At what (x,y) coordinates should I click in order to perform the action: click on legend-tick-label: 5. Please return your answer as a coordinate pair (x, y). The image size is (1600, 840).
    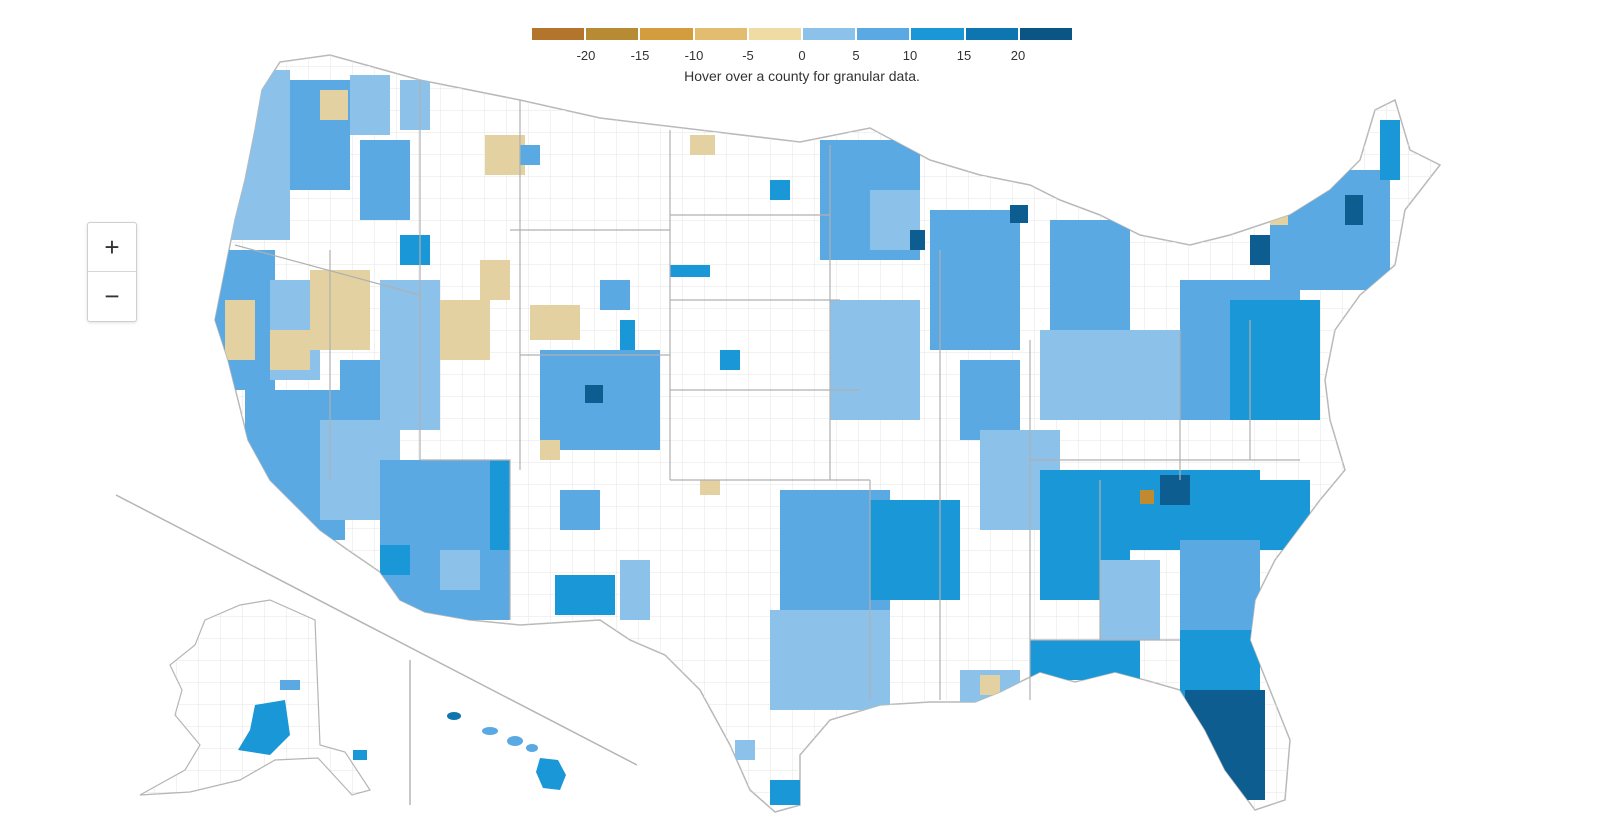
    Looking at the image, I should click on (856, 55).